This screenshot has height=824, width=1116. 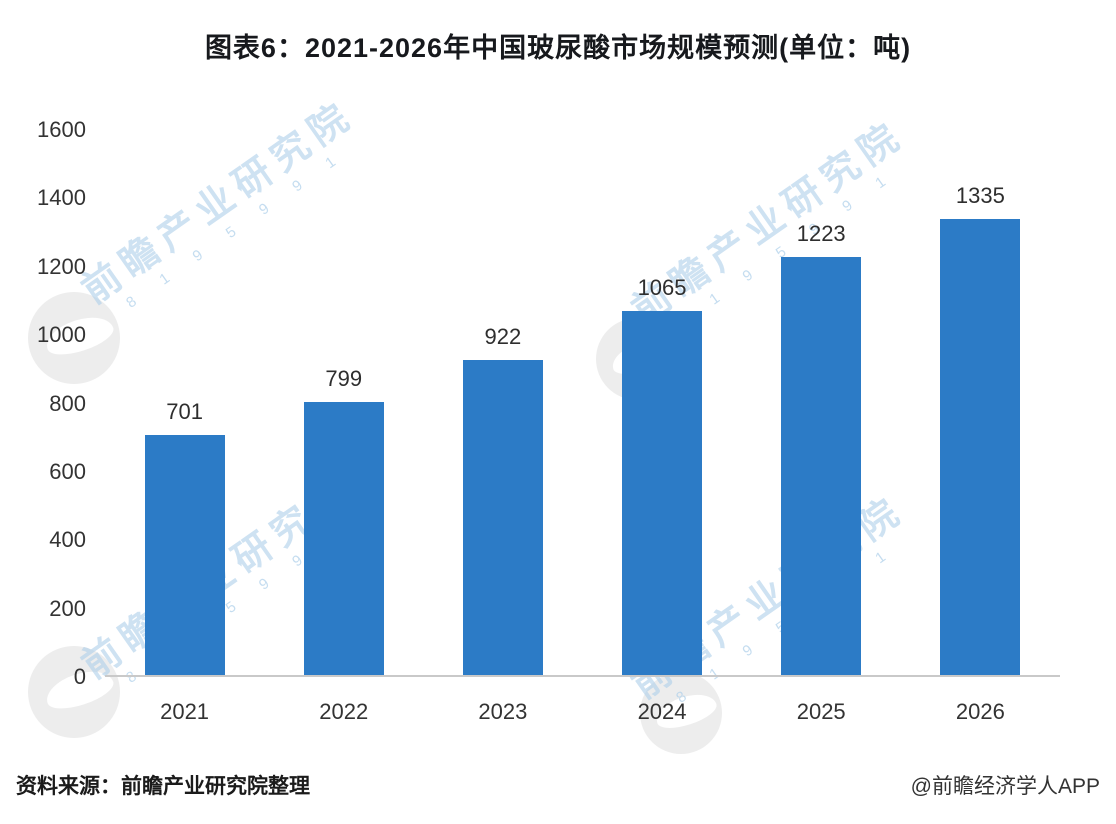 I want to click on footer: 资料来源：前瞻产业研究院整理 @前瞻经济学人APP, so click(x=558, y=785).